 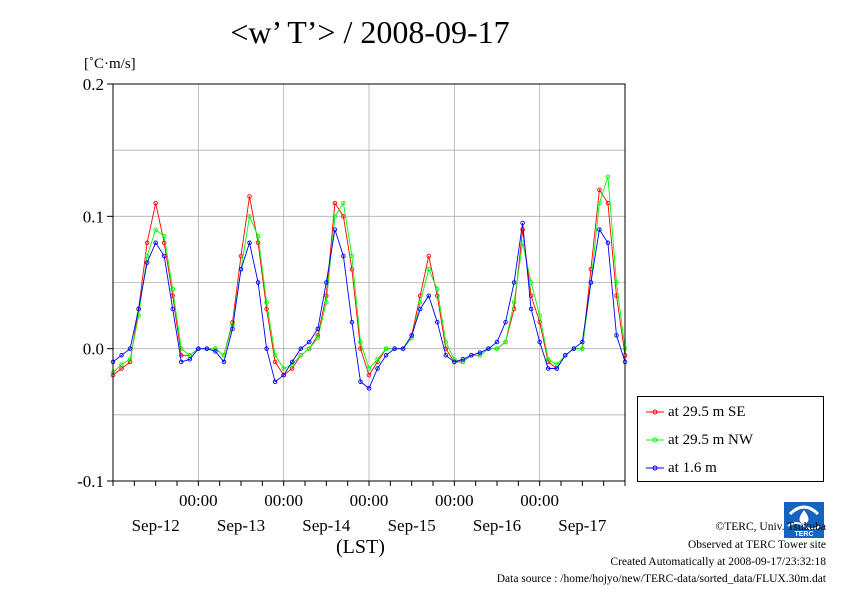 I want to click on footer-copyright: ©TERC, Univ. Tsukuba, so click(x=770, y=527).